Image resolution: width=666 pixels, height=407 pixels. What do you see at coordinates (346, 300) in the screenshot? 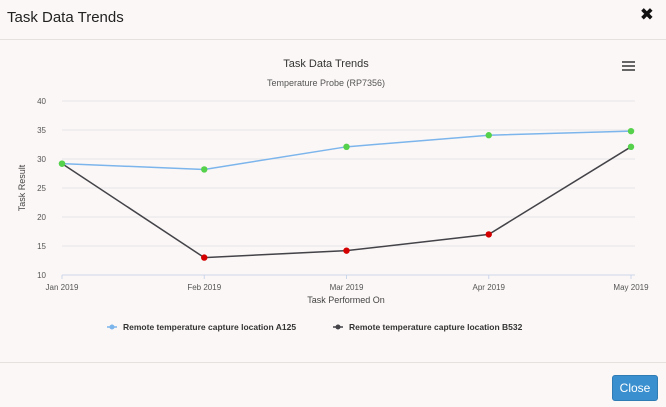
I see `x-axis-title: Task Performed On` at bounding box center [346, 300].